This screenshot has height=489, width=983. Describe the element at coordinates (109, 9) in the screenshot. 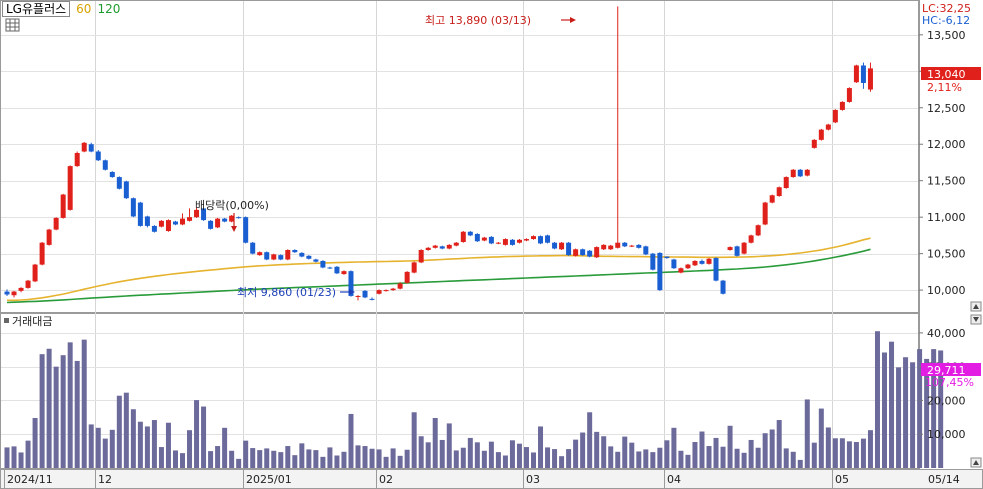

I see `ma120-label: 120` at that location.